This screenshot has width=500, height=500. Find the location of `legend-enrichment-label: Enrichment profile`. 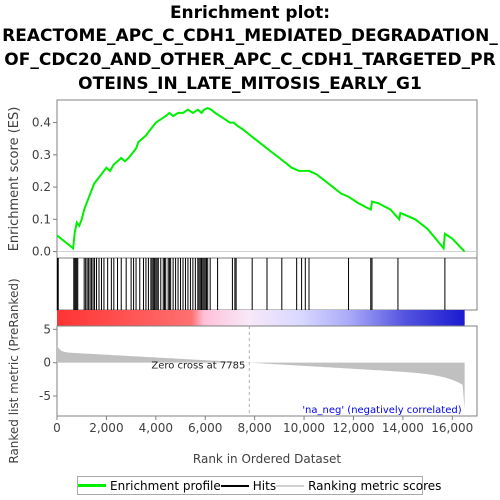

legend-enrichment-label: Enrichment profile is located at coordinates (165, 485).